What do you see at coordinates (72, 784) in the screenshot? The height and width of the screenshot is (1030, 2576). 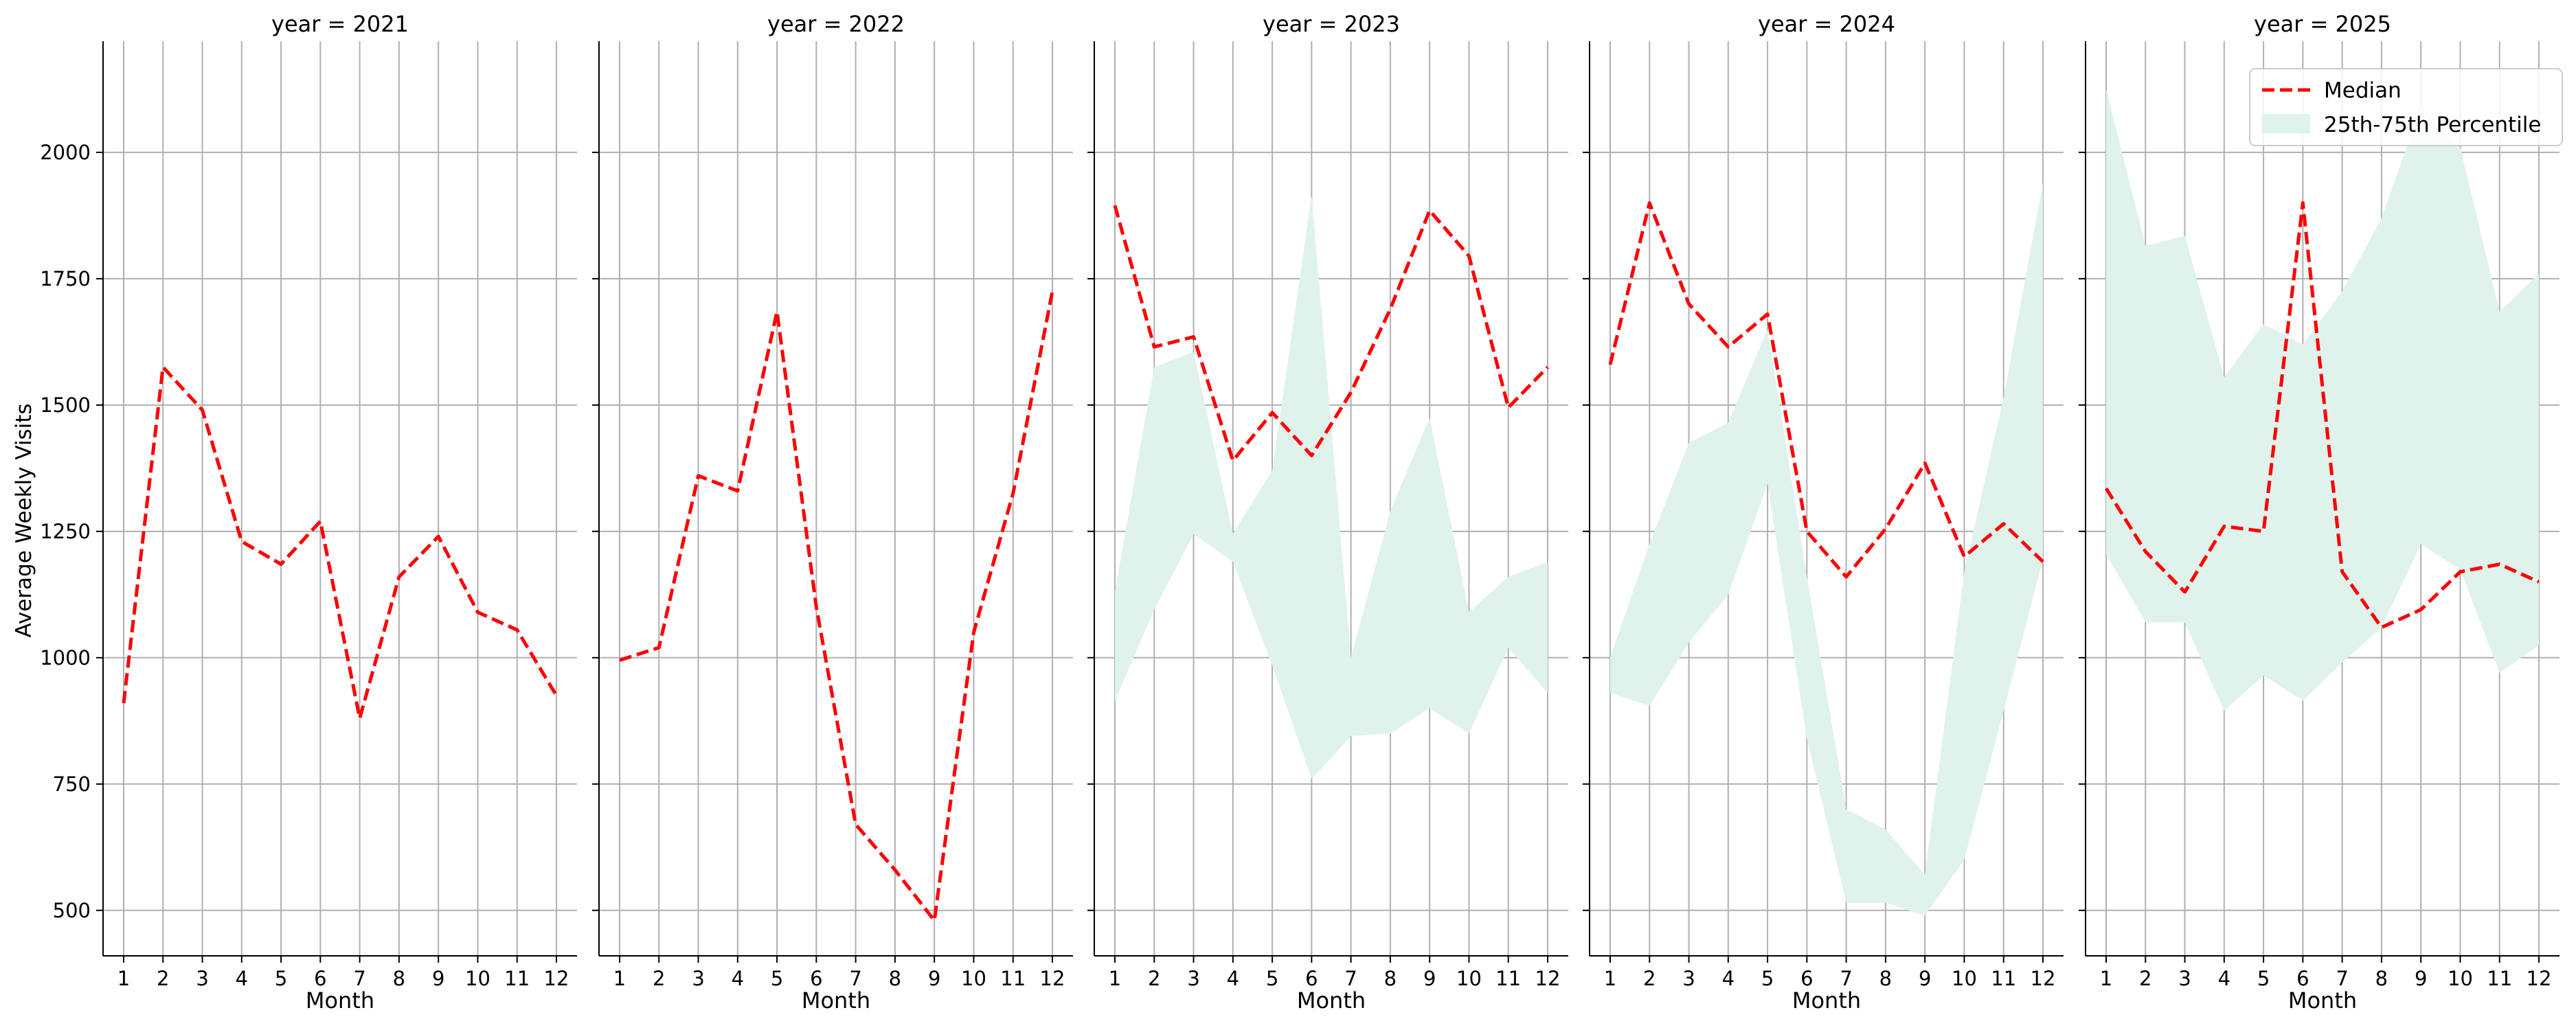 I see `y-tick-label: 750` at bounding box center [72, 784].